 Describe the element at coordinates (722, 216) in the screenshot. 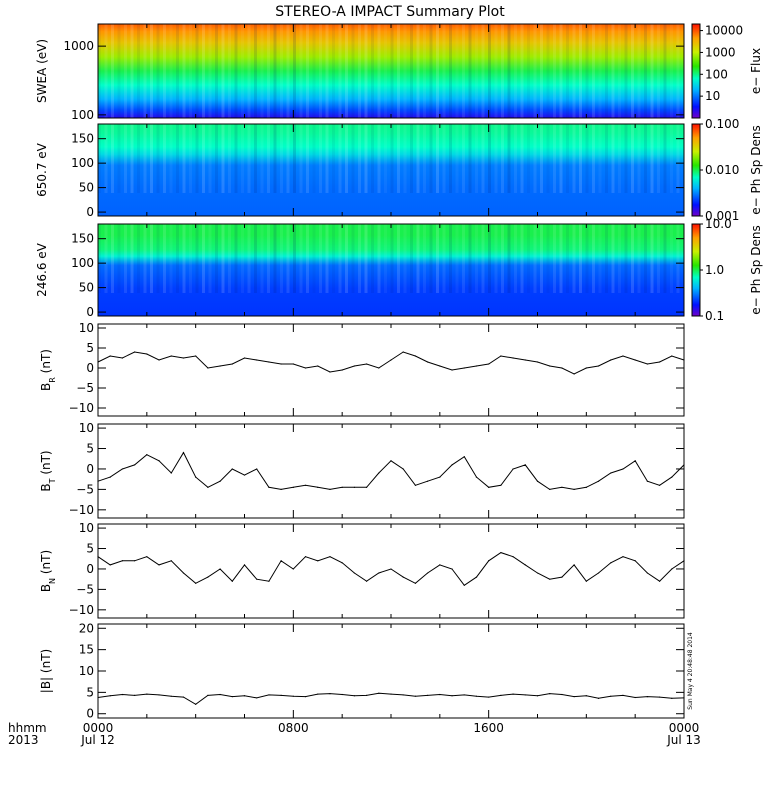

I see `colorbar-tick-label: 0.001` at that location.